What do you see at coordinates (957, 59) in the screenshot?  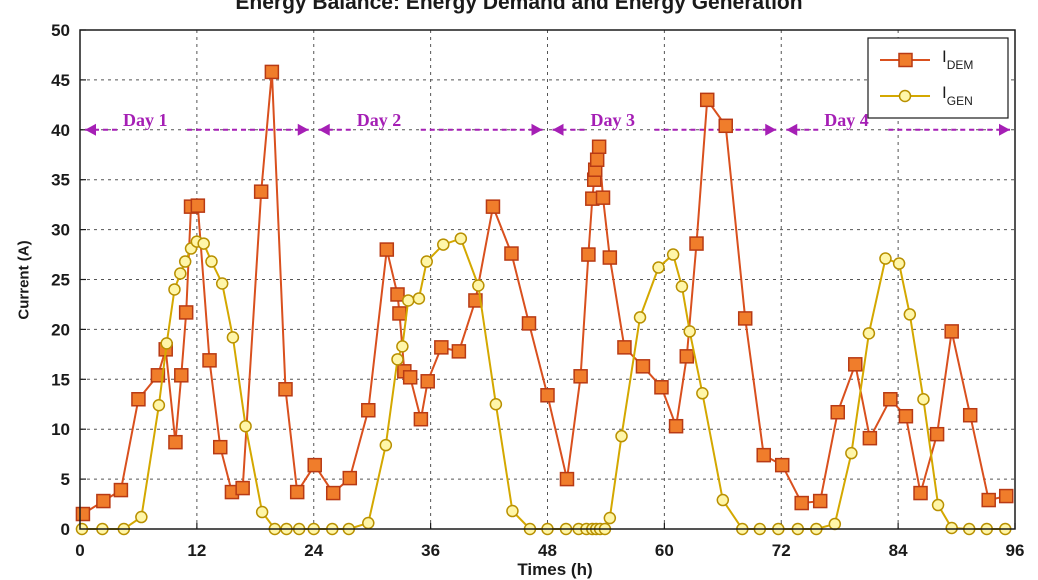 I see `legend-label: IDEM` at bounding box center [957, 59].